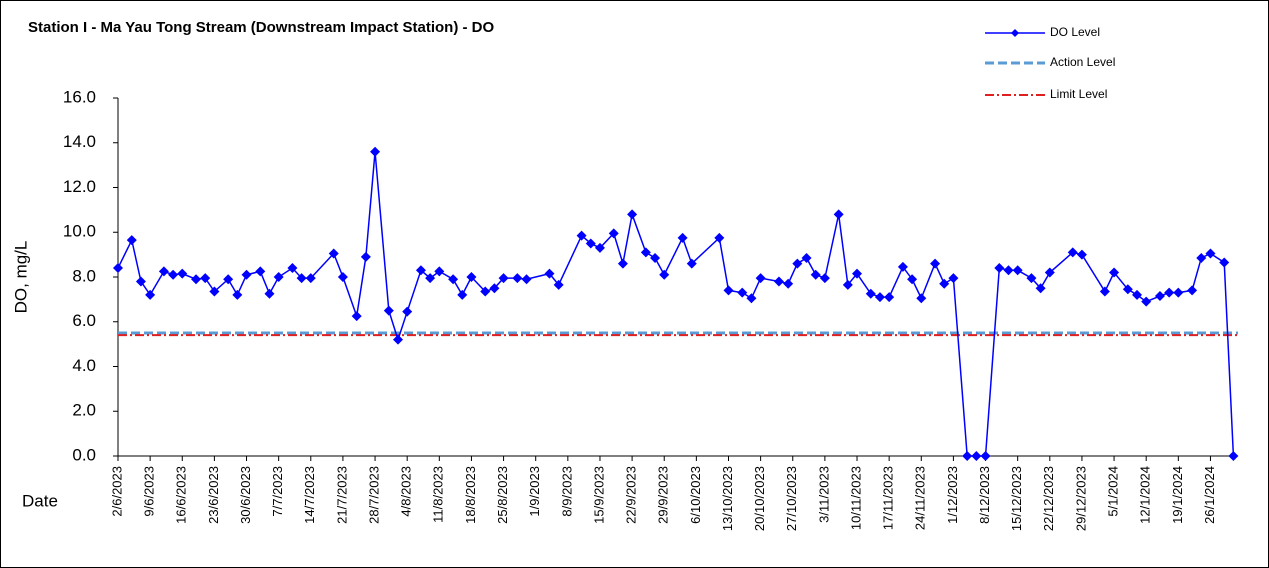 This screenshot has height=568, width=1269. Describe the element at coordinates (309, 495) in the screenshot. I see `x-tick-label: 14/7/2023` at that location.